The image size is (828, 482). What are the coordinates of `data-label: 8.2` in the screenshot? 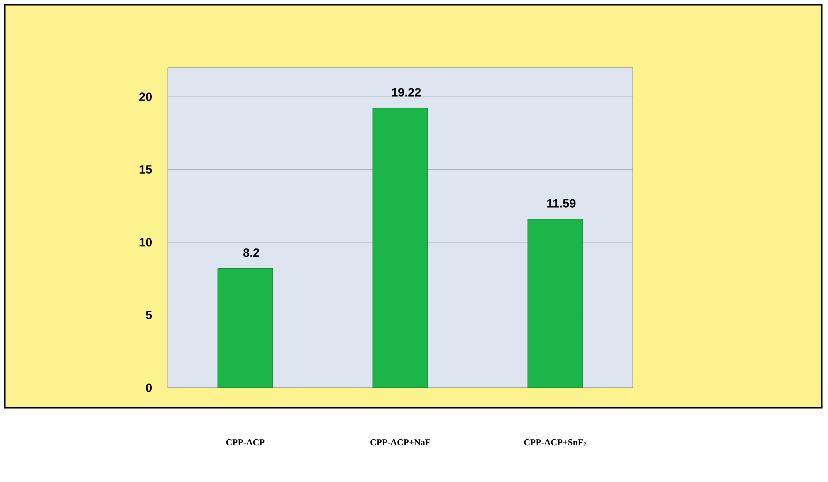 It's located at (252, 253).